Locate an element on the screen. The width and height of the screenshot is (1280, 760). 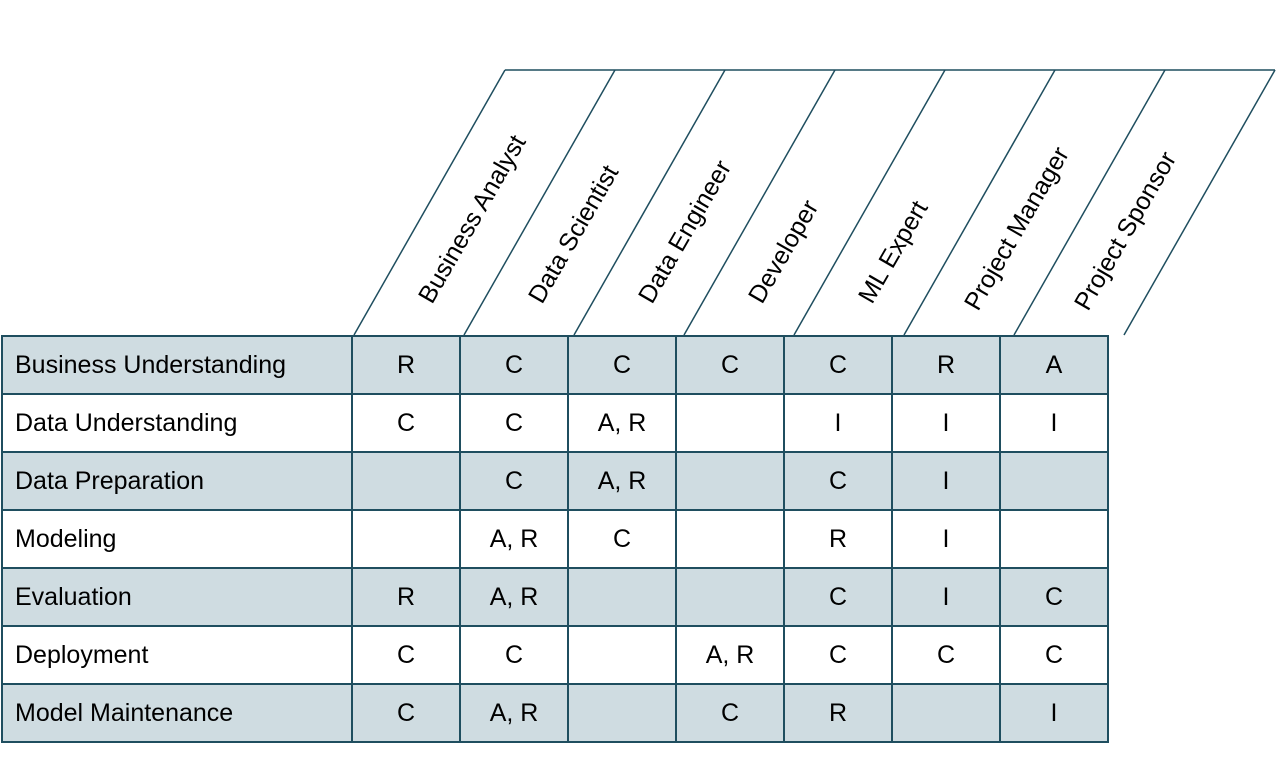
table-row: Data Understanding C C A, R I I I is located at coordinates (555, 423).